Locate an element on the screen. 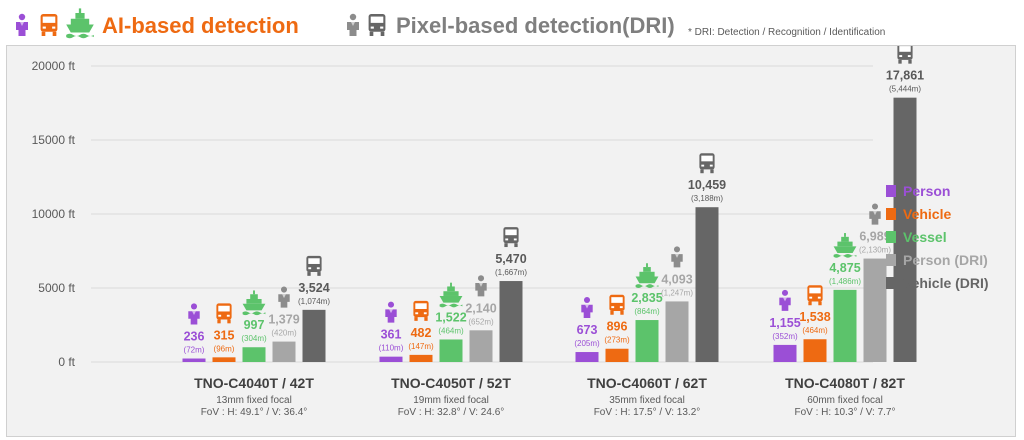 This screenshot has width=1024, height=440. value-label: 2,835 is located at coordinates (646, 298).